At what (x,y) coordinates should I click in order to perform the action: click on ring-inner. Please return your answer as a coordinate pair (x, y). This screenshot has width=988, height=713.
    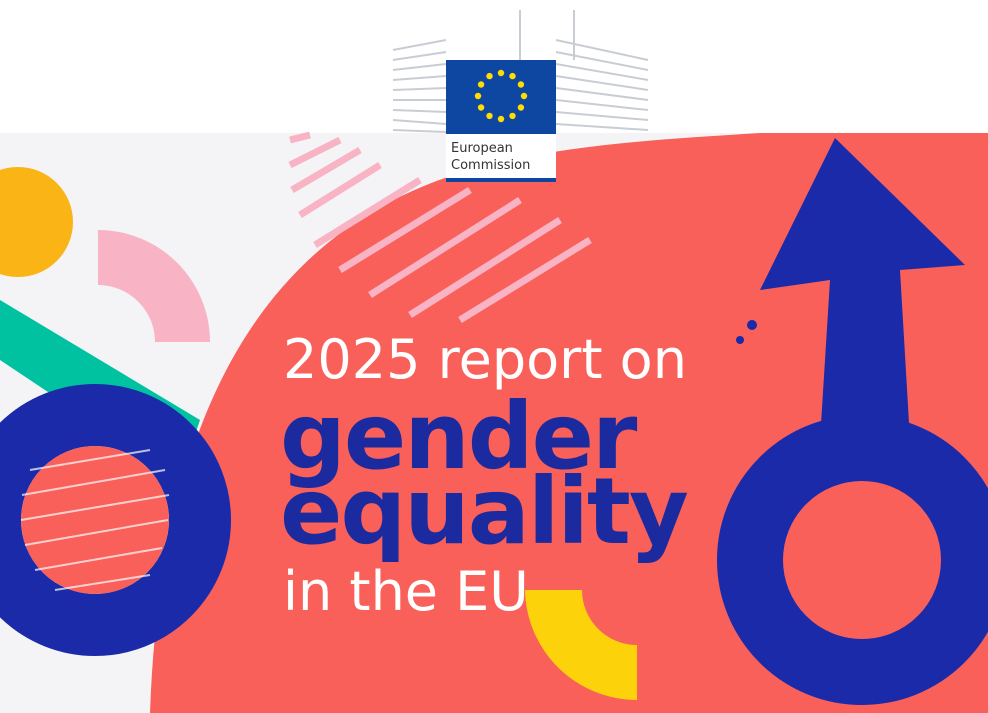
    Looking at the image, I should click on (95, 520).